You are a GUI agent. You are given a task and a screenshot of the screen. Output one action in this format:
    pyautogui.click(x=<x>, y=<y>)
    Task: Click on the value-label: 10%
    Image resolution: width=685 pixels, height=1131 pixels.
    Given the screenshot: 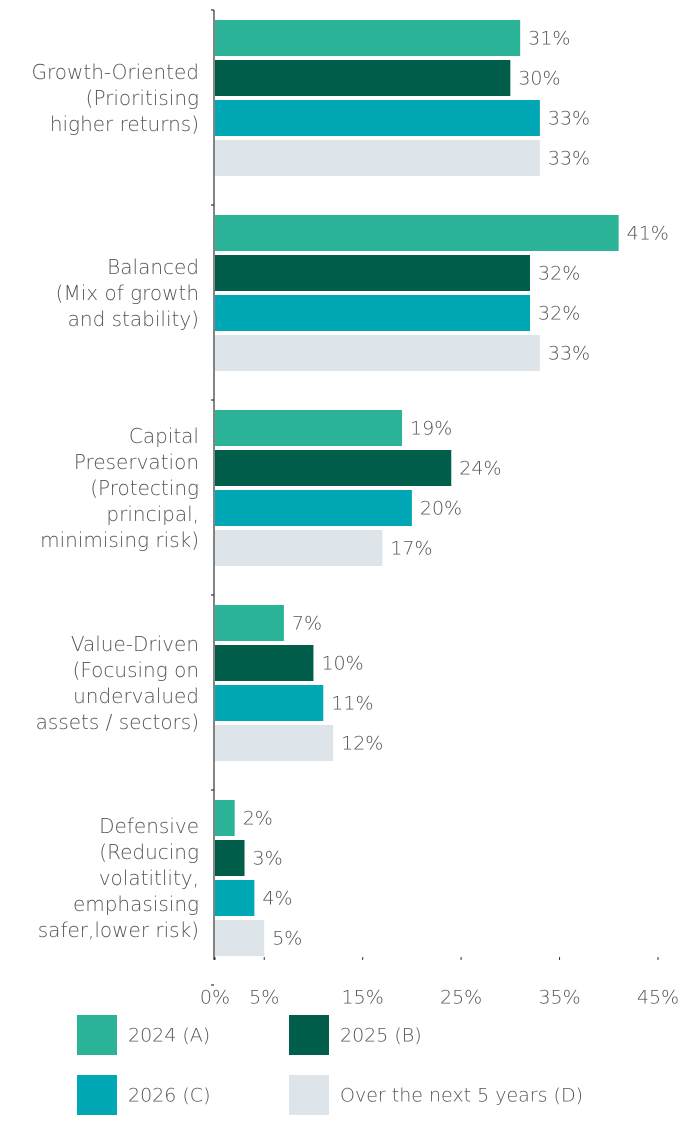 What is the action you would take?
    pyautogui.click(x=342, y=664)
    